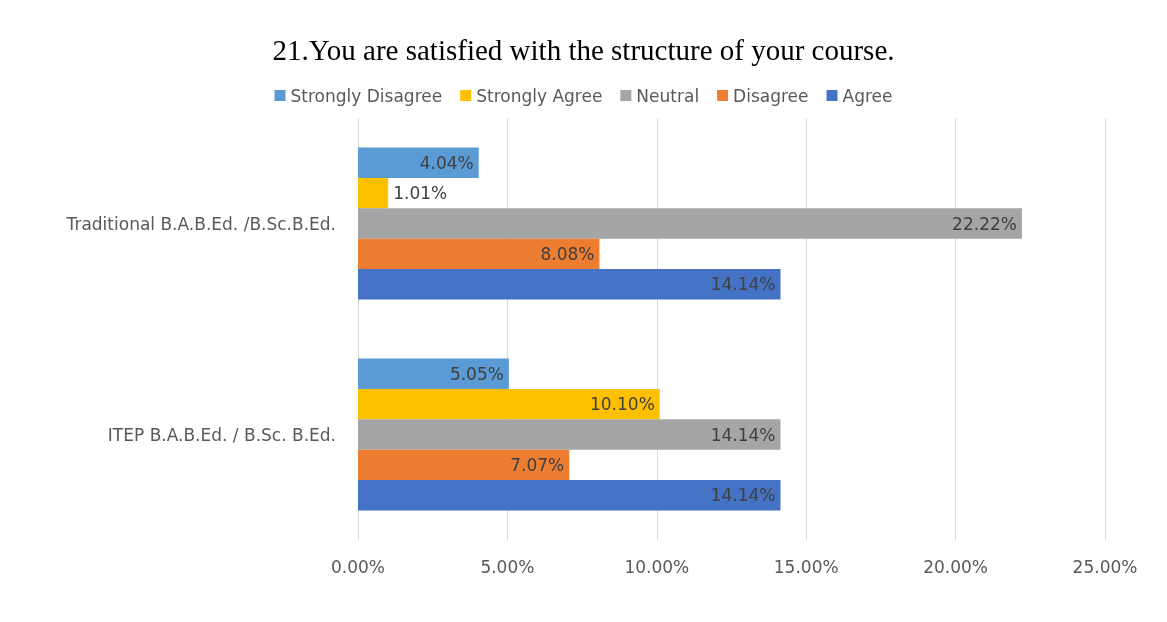 This screenshot has width=1167, height=622. I want to click on x-tick-label: 5.00%, so click(507, 566).